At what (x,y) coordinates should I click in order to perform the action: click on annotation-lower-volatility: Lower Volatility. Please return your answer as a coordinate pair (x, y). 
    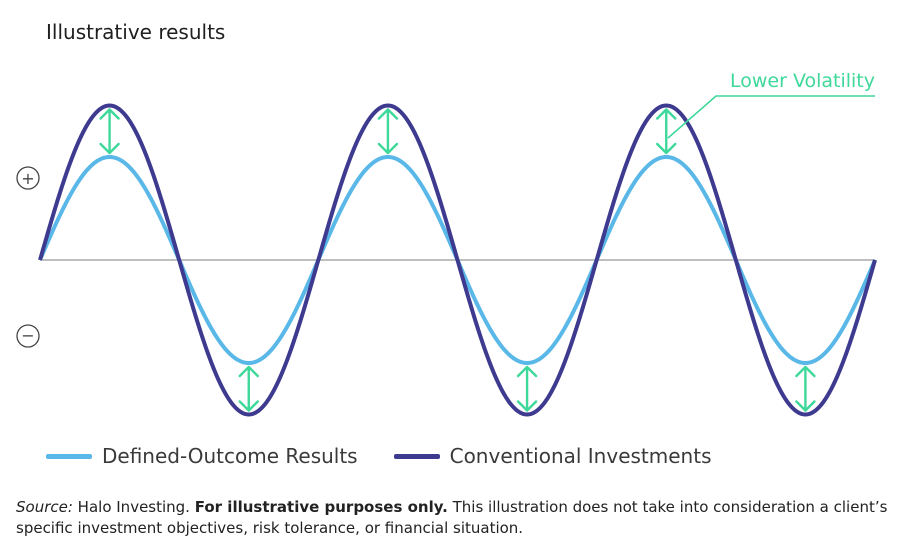
    Looking at the image, I should click on (771, 104).